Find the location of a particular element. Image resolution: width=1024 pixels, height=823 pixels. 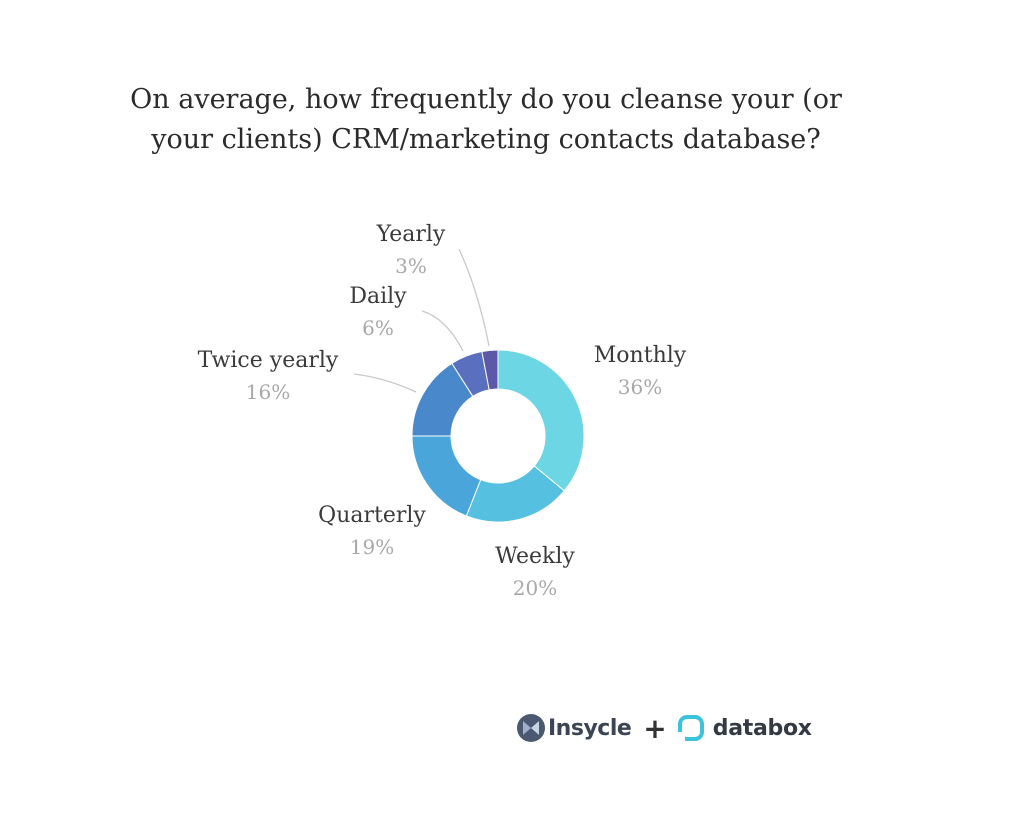

slice-label-monthly: Monthly is located at coordinates (640, 355).